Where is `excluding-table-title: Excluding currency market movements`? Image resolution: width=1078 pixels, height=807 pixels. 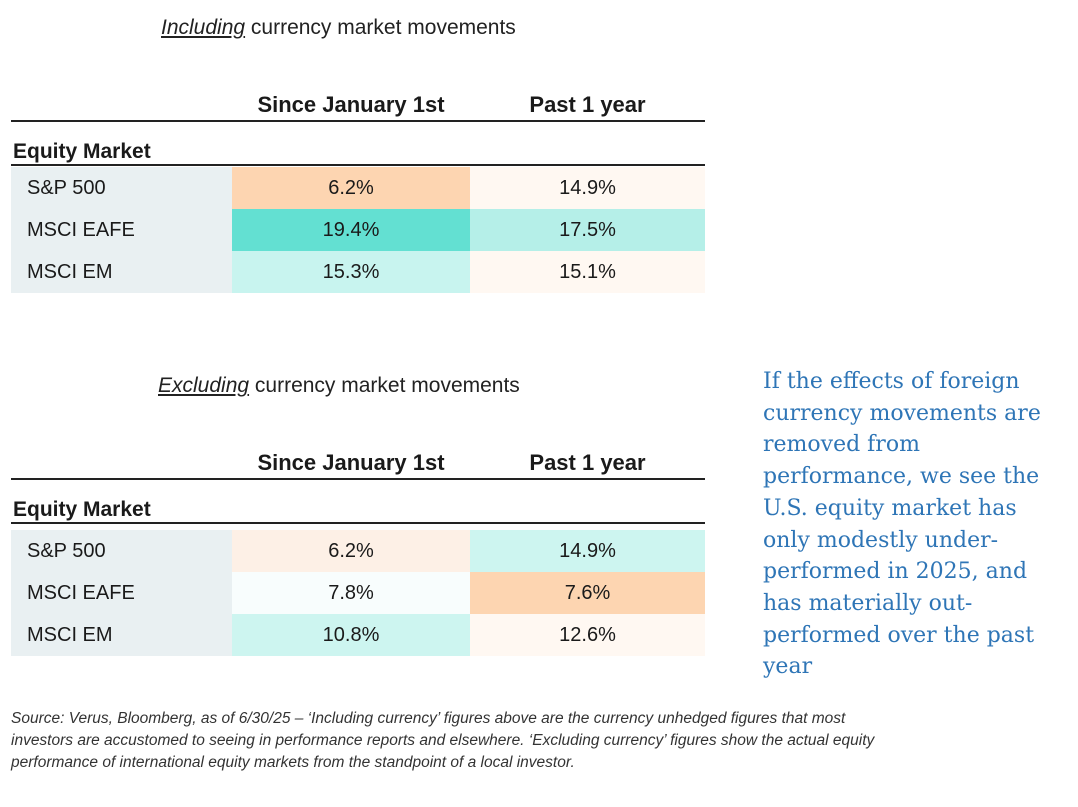
excluding-table-title: Excluding currency market movements is located at coordinates (339, 386).